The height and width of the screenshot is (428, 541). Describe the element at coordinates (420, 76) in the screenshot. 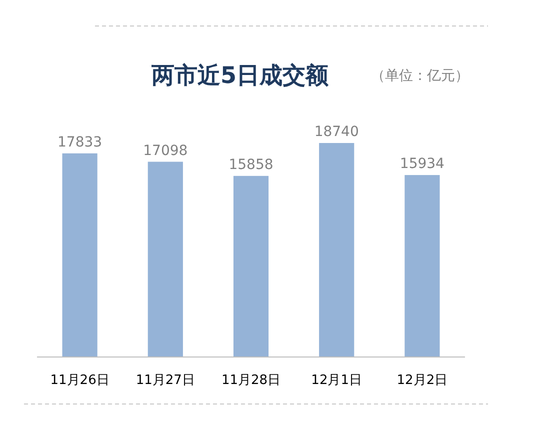

I see `text: （单位：亿元）` at that location.